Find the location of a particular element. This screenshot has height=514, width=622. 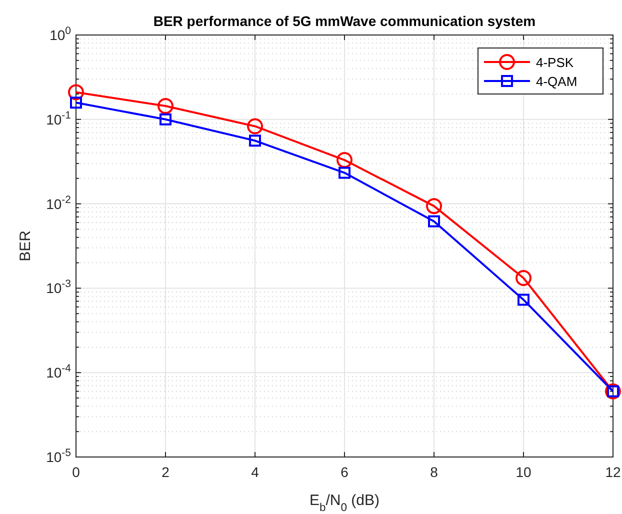

y-tick-label: 10$^{-4}$ is located at coordinates (59, 371).